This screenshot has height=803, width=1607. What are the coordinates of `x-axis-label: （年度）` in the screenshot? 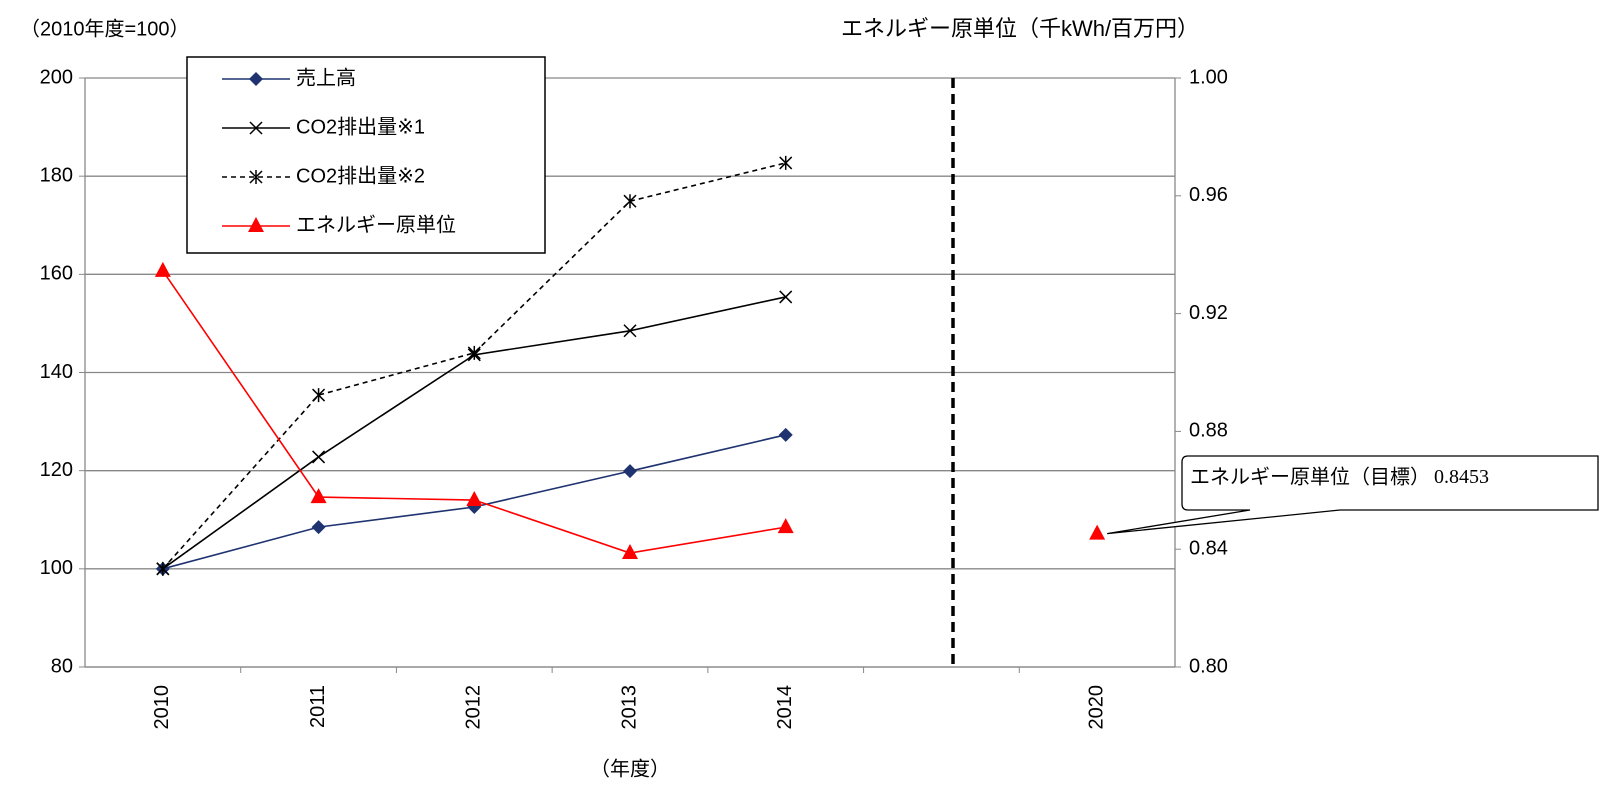 It's located at (630, 768).